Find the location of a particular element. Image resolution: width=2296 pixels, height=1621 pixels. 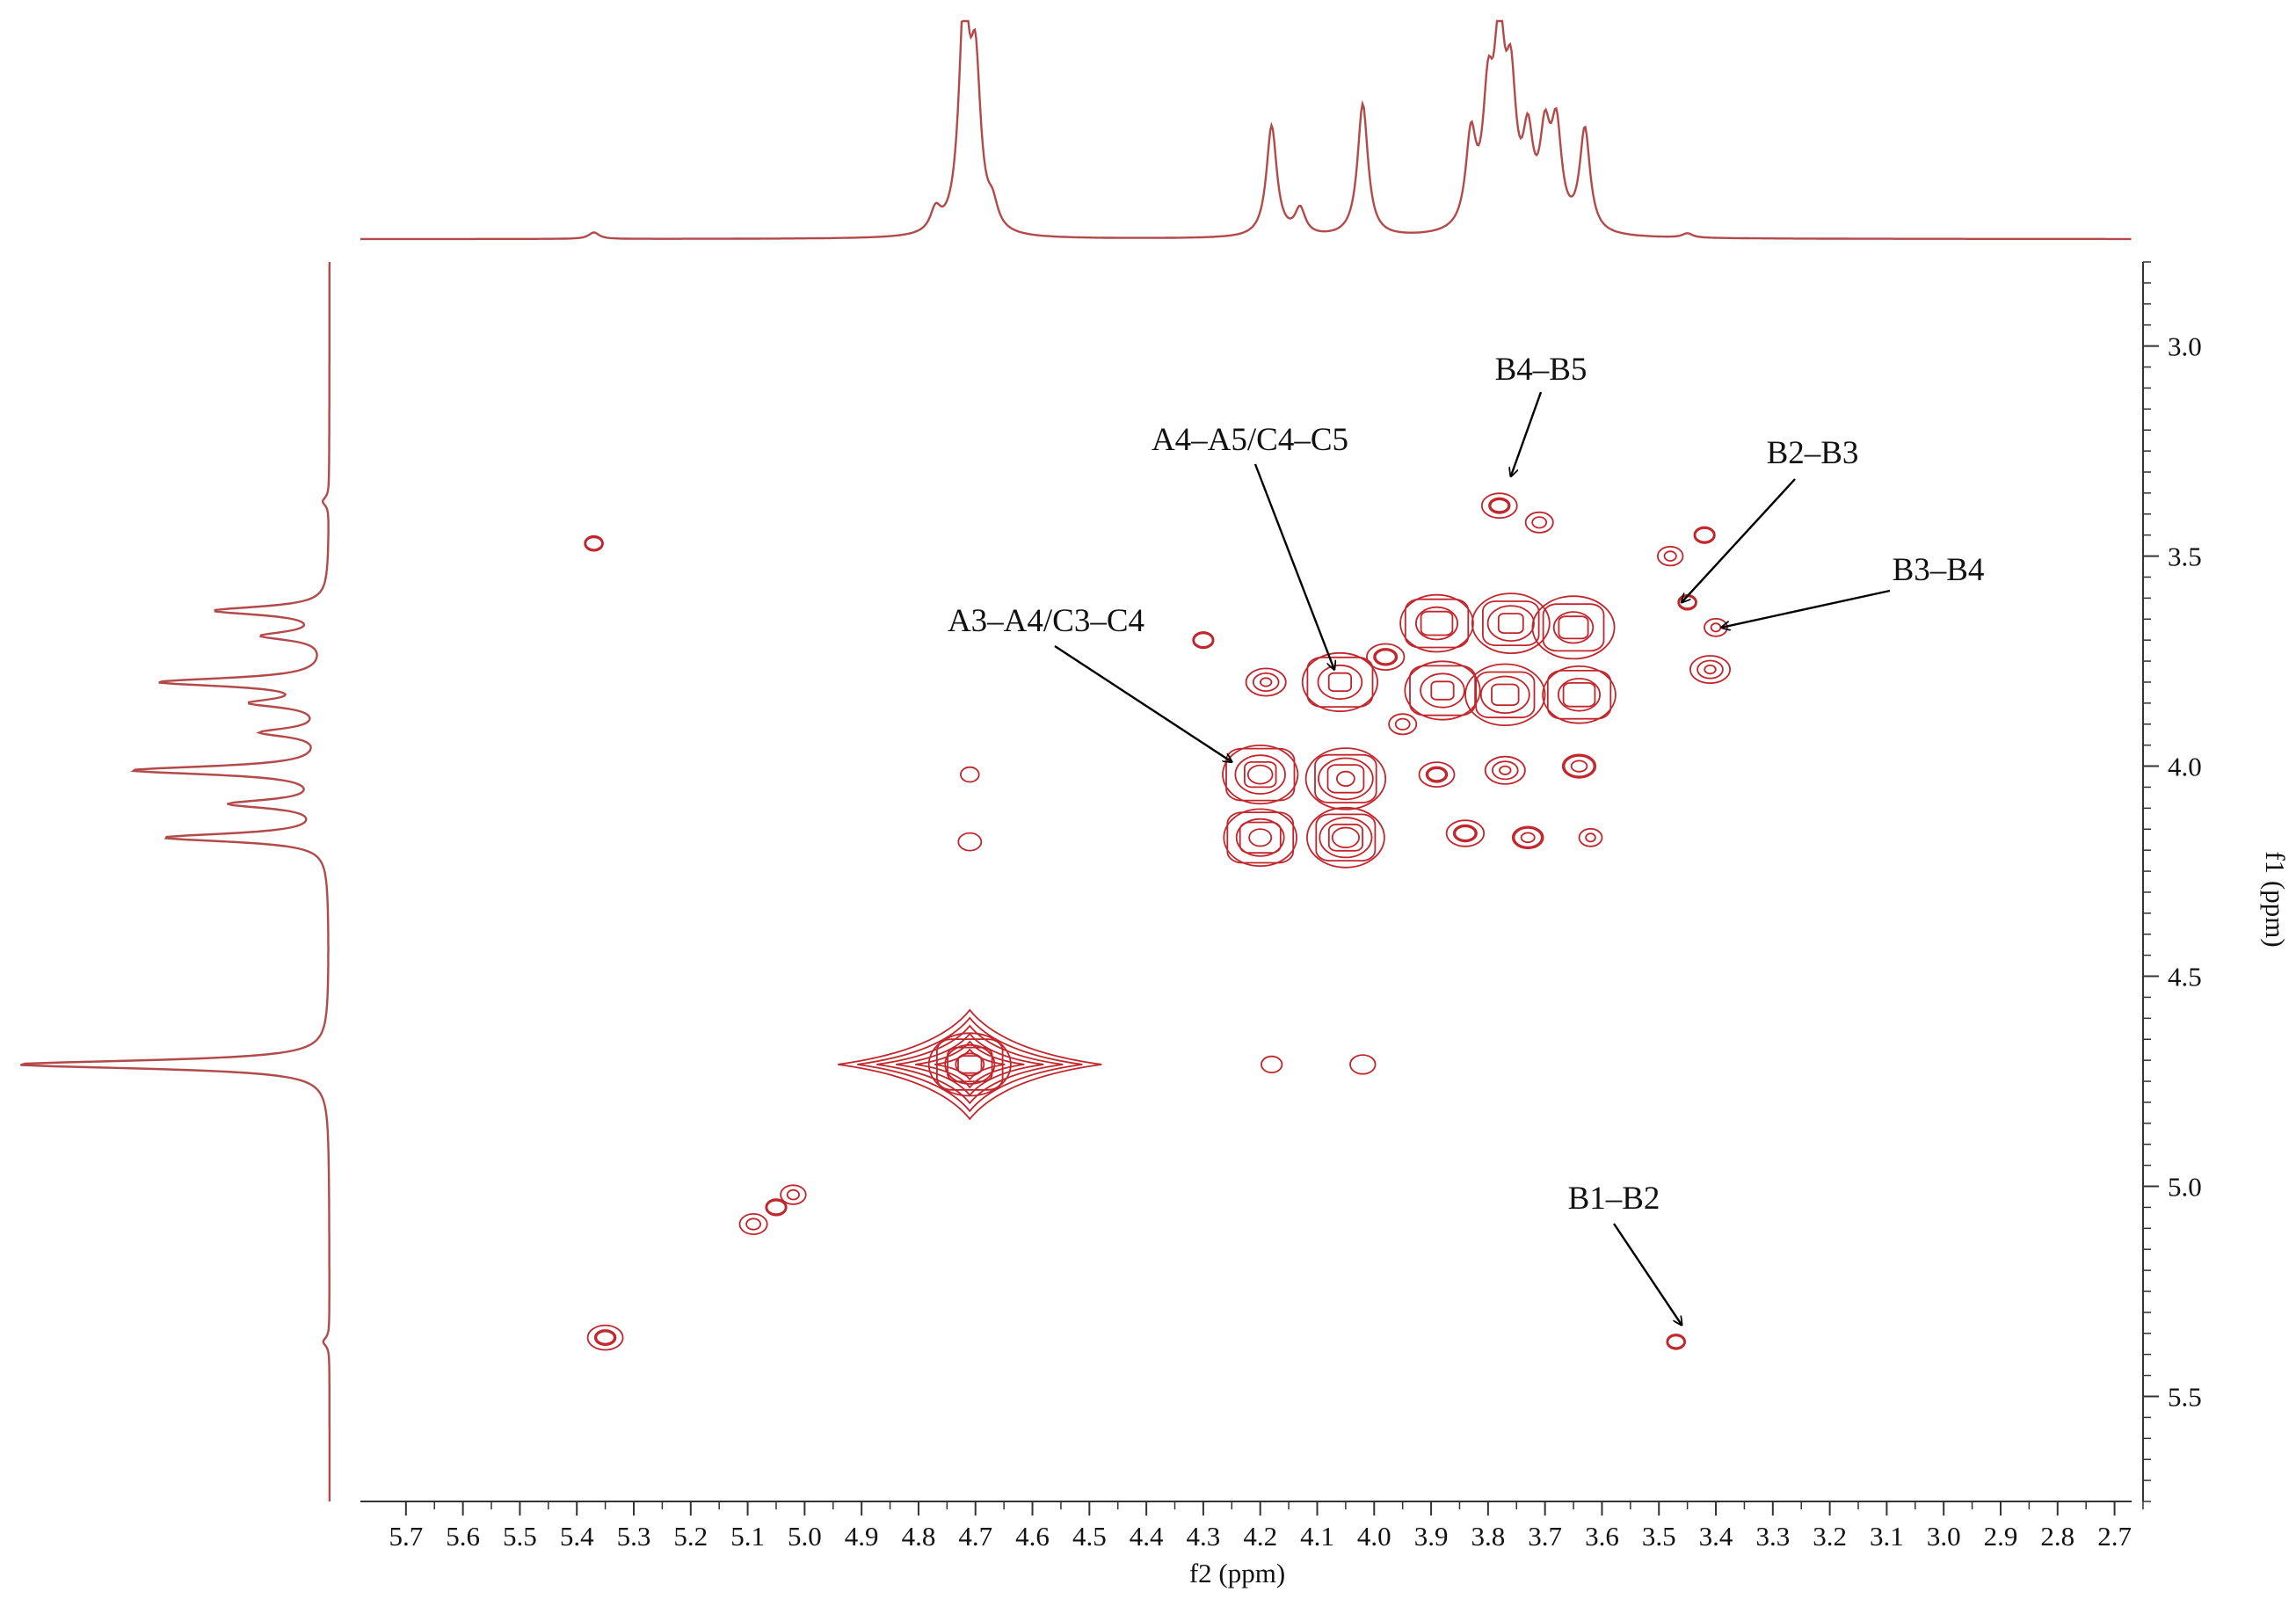

x-tick-label: 4.8 is located at coordinates (919, 1536).